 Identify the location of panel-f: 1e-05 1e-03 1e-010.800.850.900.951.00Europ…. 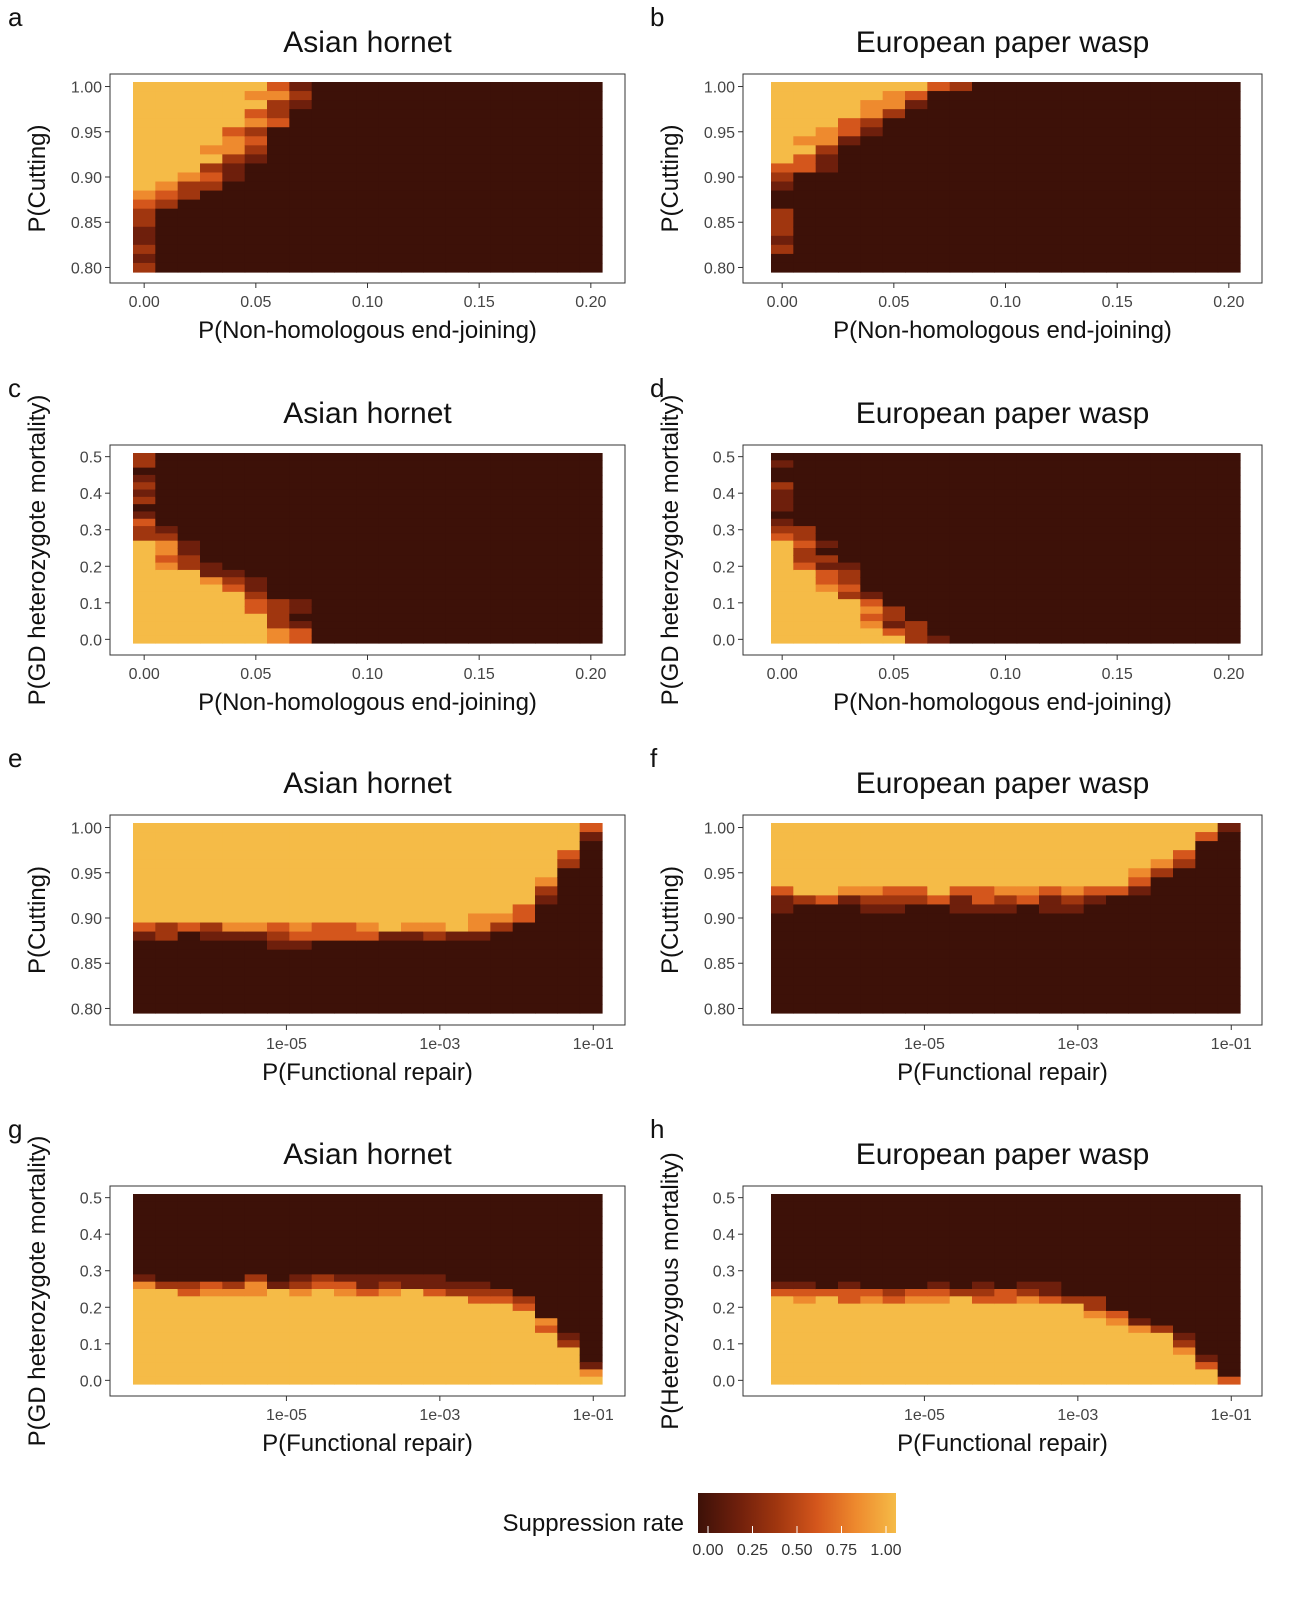
(956, 914).